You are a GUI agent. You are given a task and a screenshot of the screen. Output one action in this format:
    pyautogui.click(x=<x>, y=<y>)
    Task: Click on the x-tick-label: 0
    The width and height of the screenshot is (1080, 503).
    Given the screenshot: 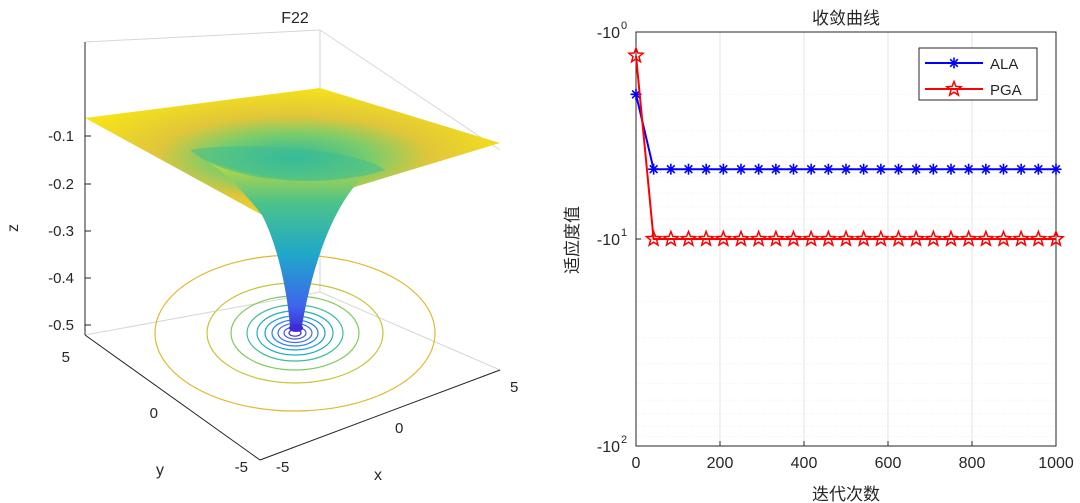 What is the action you would take?
    pyautogui.click(x=399, y=428)
    